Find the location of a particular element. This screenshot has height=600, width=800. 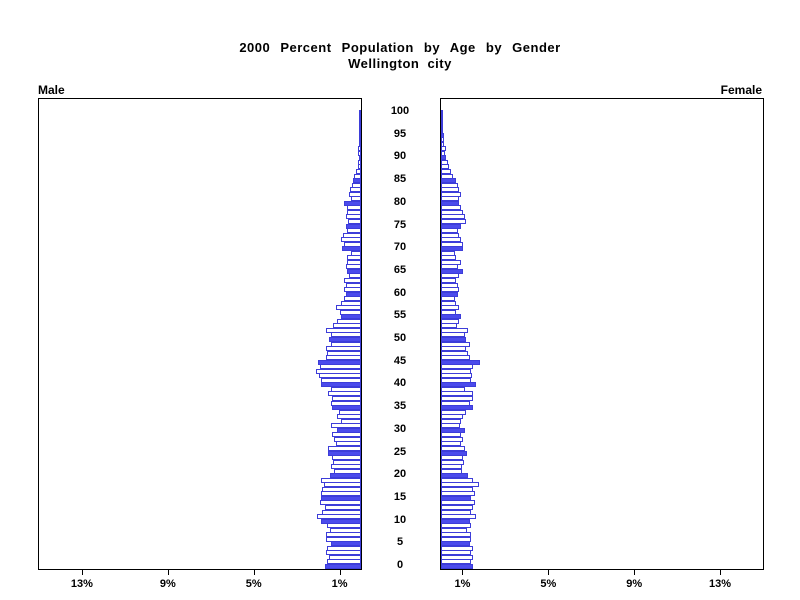

age-tick-label-45: 45 is located at coordinates (400, 360).